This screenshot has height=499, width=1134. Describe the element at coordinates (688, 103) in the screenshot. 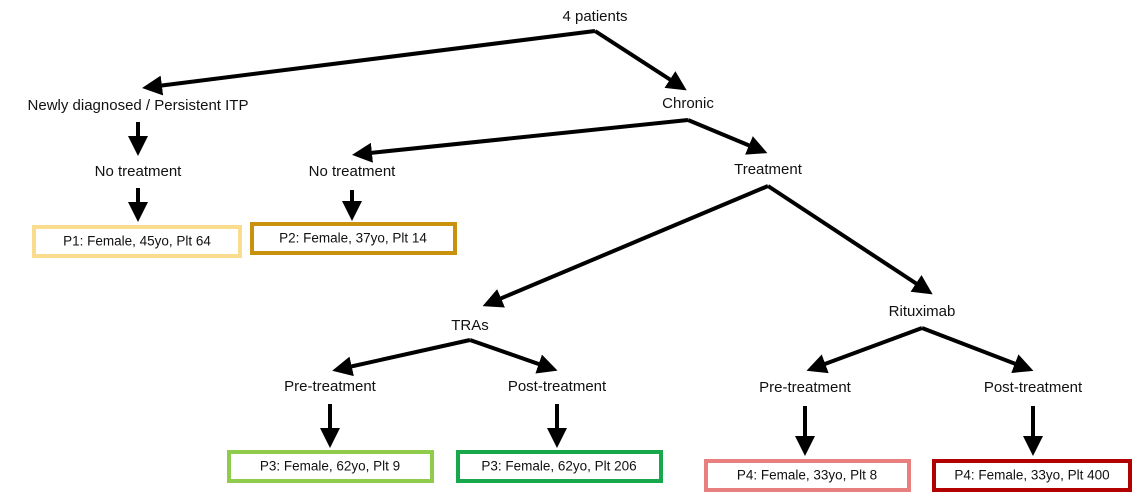

I see `node-label: Chronic` at that location.